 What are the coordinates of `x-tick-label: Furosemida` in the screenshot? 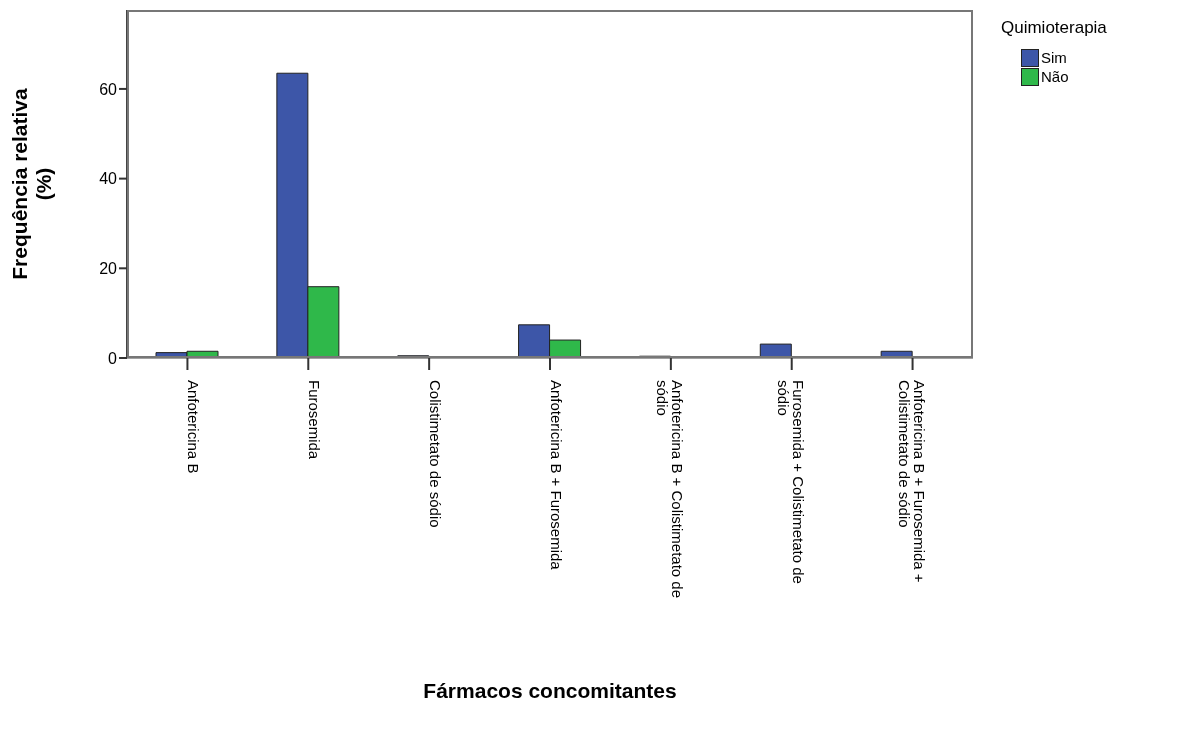 It's located at (315, 420).